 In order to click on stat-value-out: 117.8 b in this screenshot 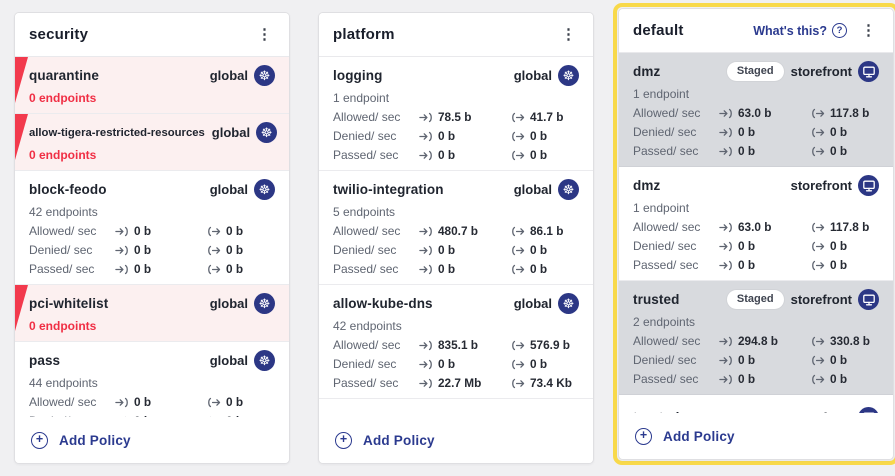, I will do `click(850, 113)`.